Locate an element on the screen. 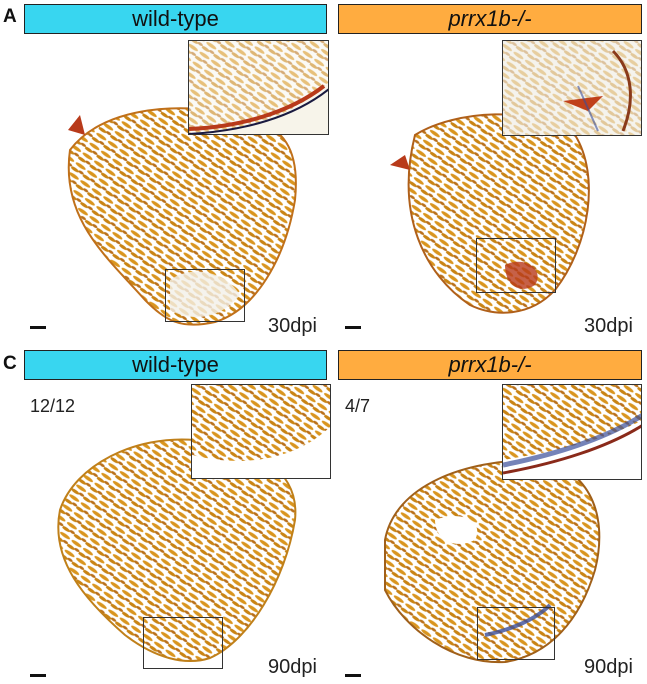 The image size is (647, 684). region-box-a-wildtype is located at coordinates (205, 295).